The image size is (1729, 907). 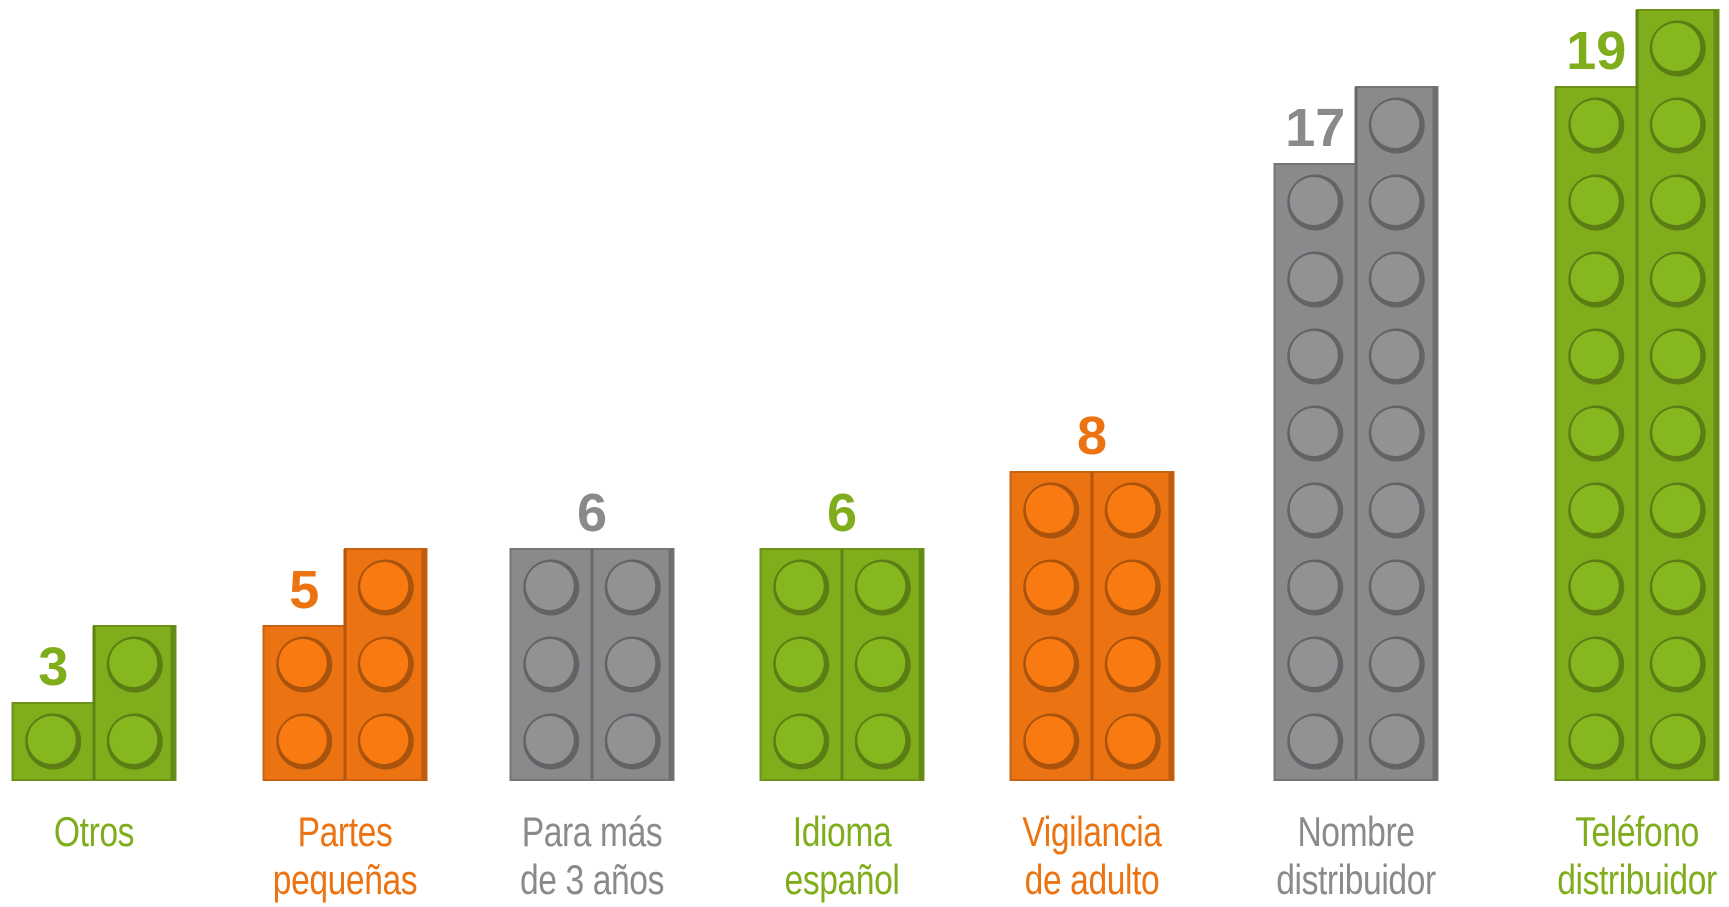 What do you see at coordinates (345, 855) in the screenshot?
I see `category-label: Partes pequeñas` at bounding box center [345, 855].